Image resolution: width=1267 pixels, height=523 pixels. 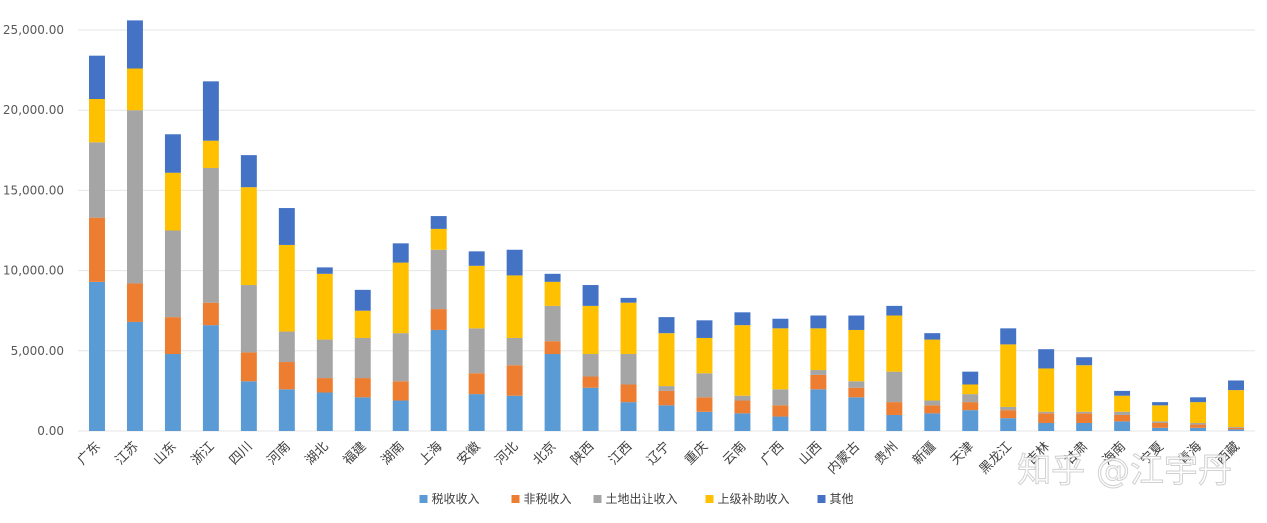 I want to click on y-tick-label: 5,000.00, so click(x=37, y=351).